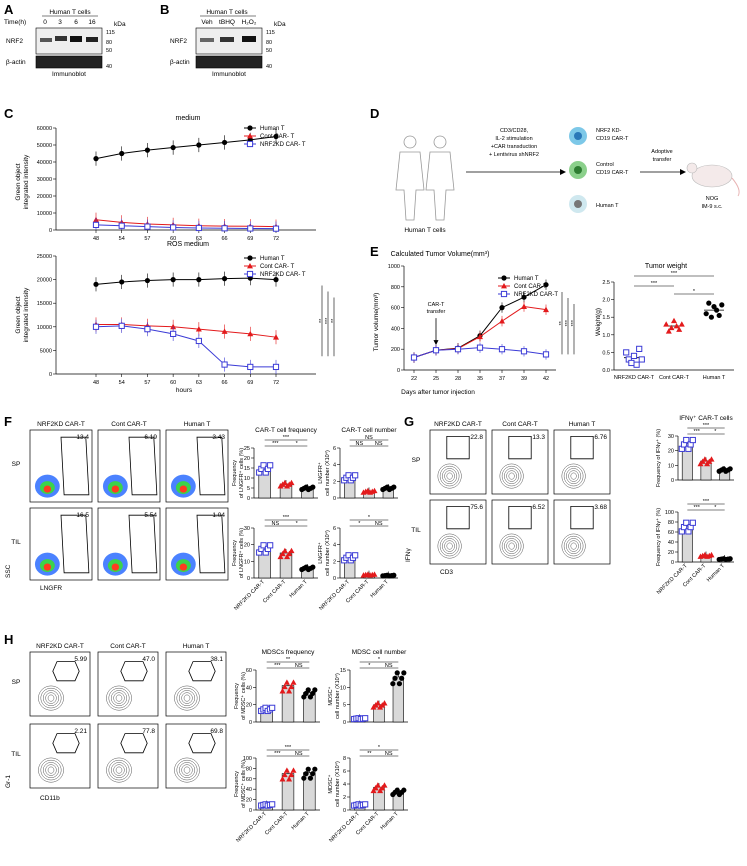  What do you see at coordinates (249, 22) in the screenshot?
I see `panel-b-lane-h2o2: H₂O₂` at bounding box center [249, 22].